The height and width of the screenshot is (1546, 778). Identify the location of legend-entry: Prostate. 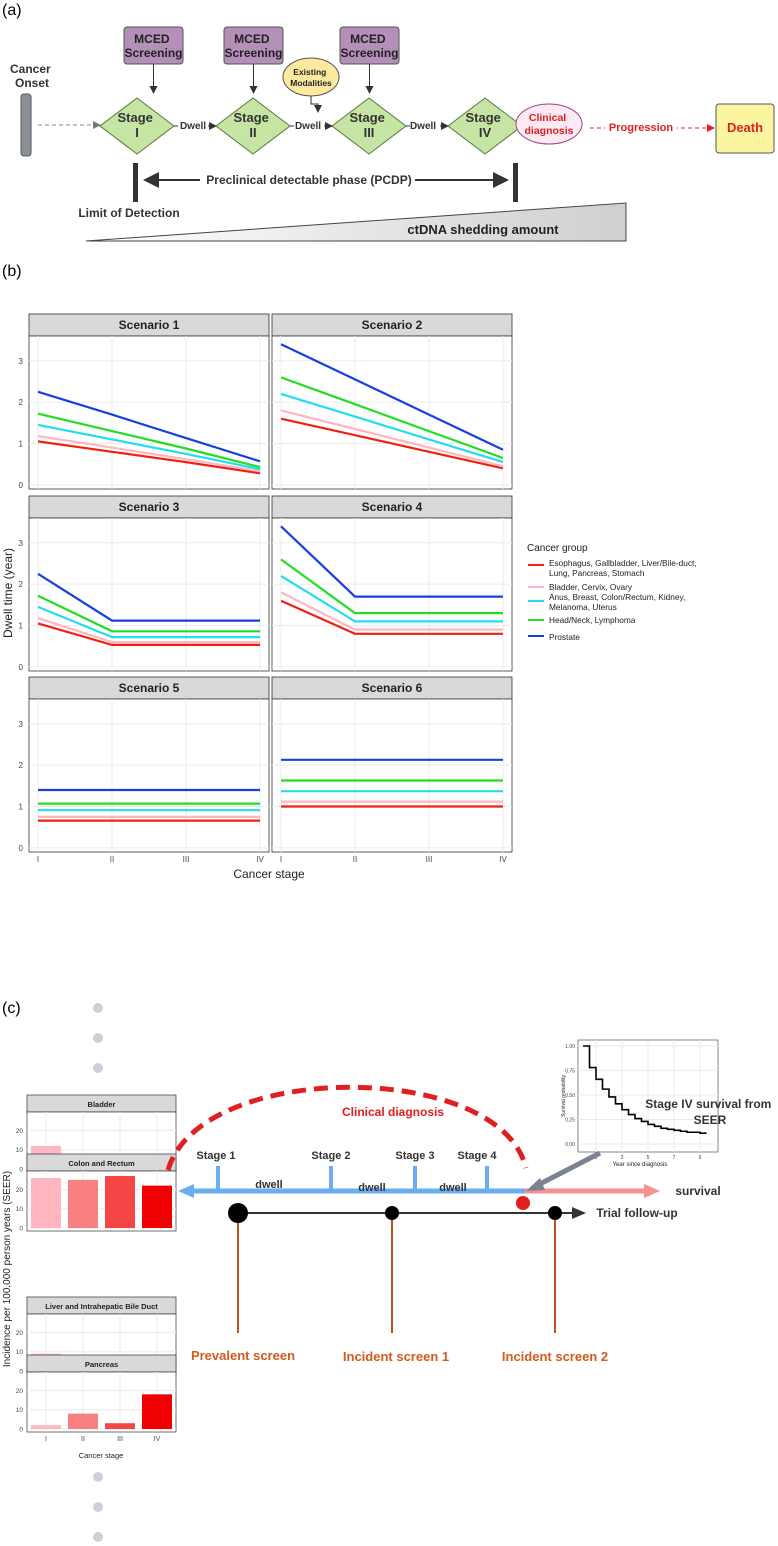
(554, 637).